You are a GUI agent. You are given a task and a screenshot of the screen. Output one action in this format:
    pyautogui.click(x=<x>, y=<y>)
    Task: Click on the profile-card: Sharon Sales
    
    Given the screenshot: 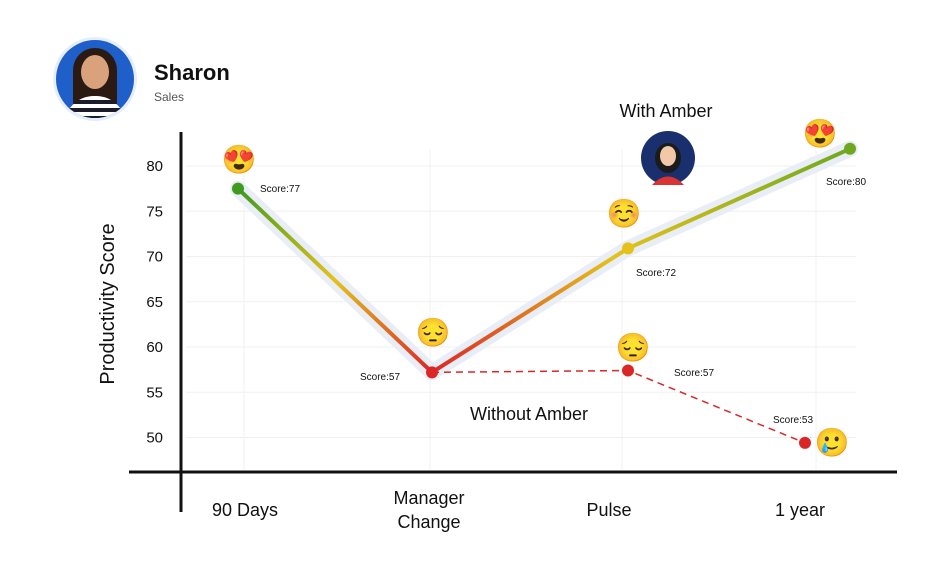 What is the action you would take?
    pyautogui.click(x=143, y=79)
    